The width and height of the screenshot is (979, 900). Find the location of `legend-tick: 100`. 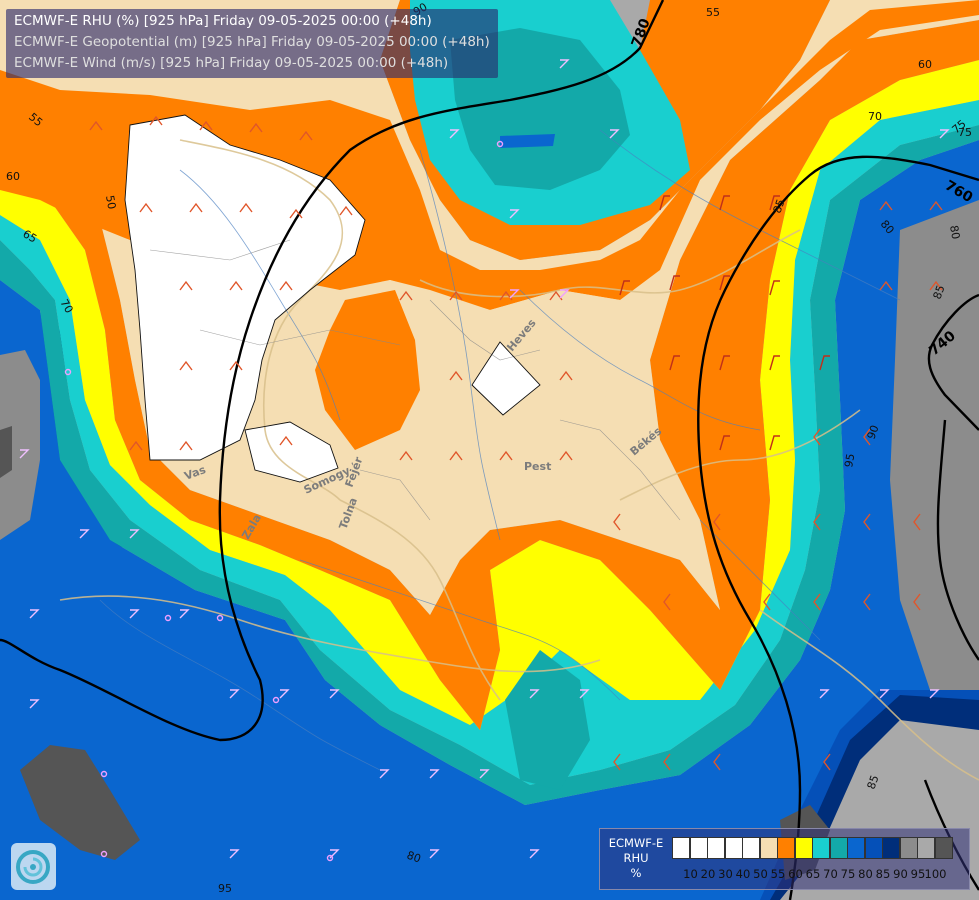

legend-tick: 100 is located at coordinates (935, 874).